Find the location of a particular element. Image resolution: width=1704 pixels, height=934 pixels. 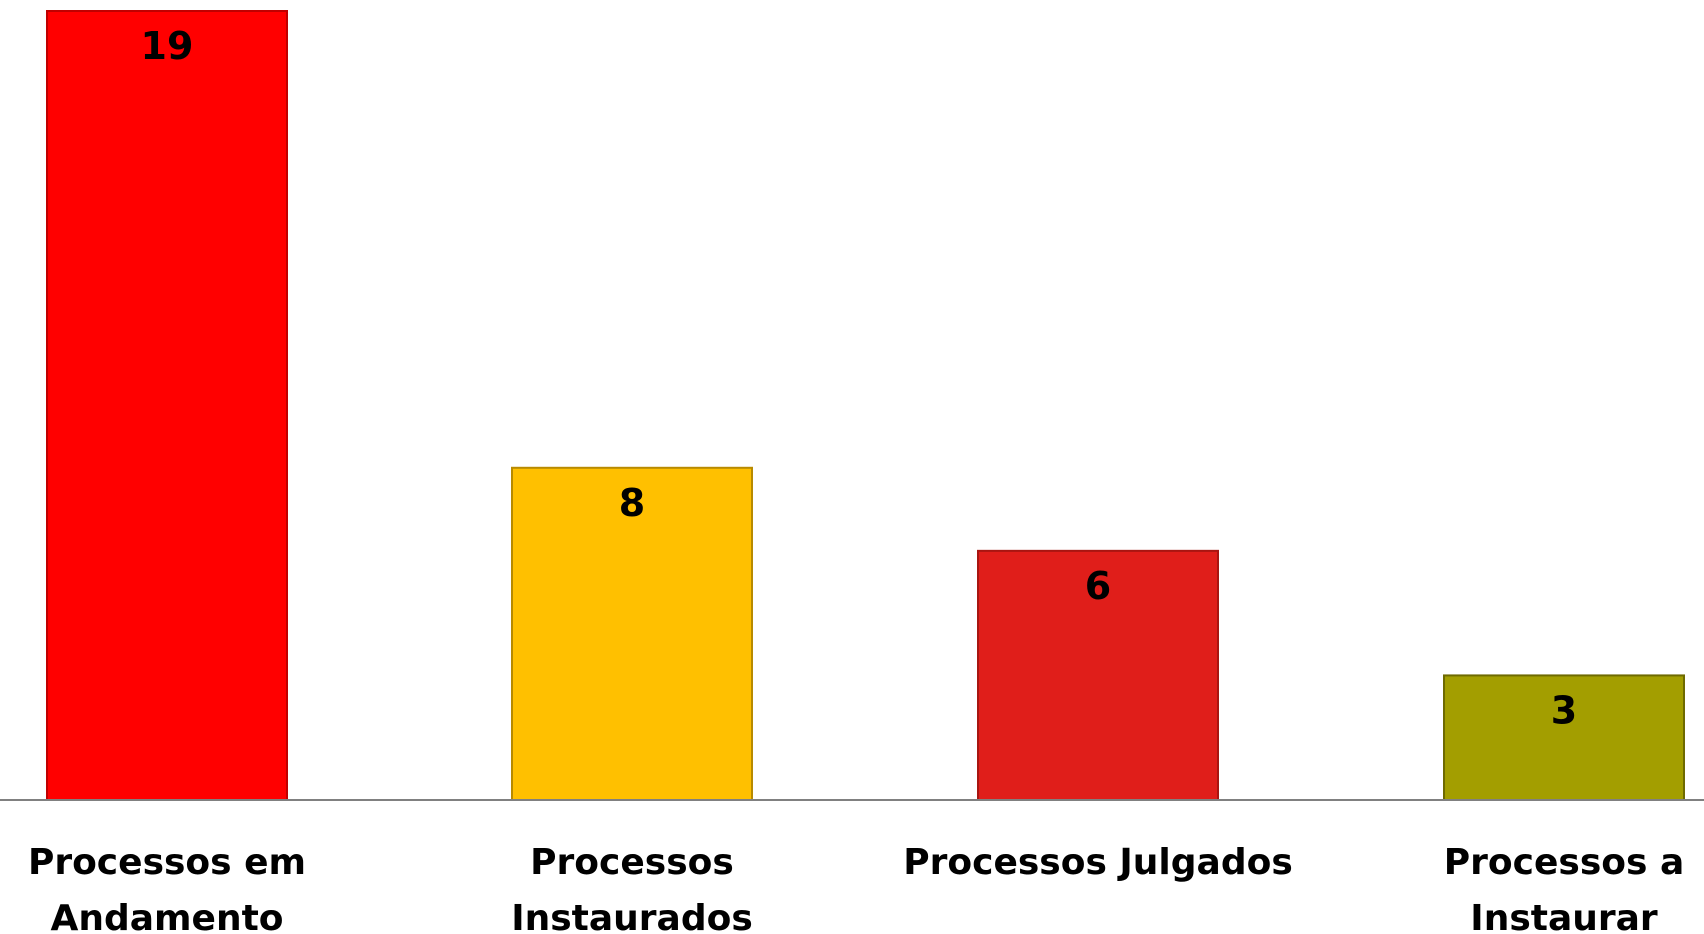

bar-value-label: 19 is located at coordinates (167, 46).